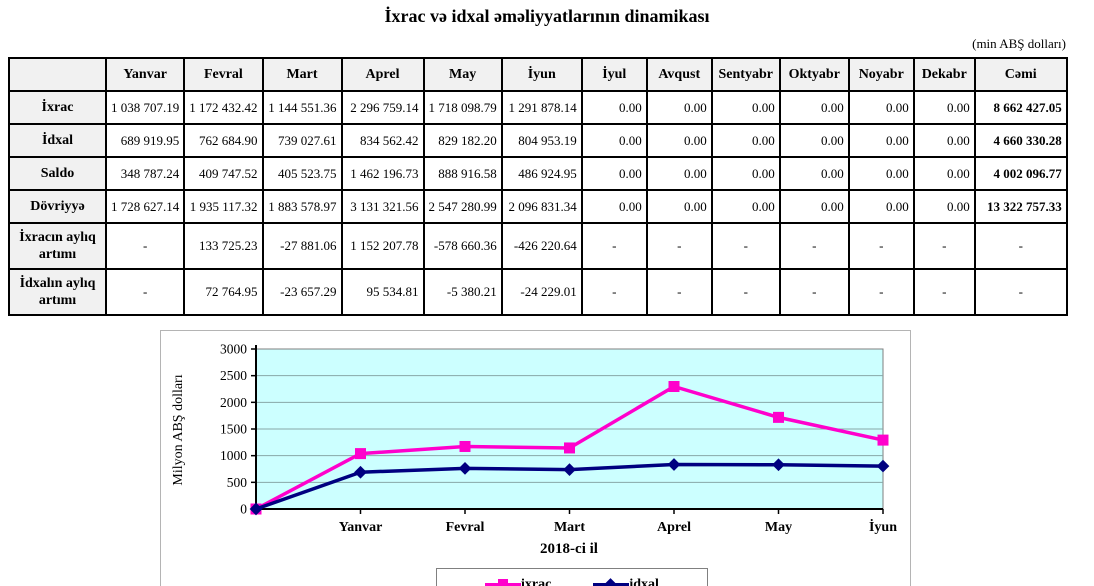  What do you see at coordinates (57, 246) in the screenshot?
I see `row-label: İxracın aylıq artımı` at bounding box center [57, 246].